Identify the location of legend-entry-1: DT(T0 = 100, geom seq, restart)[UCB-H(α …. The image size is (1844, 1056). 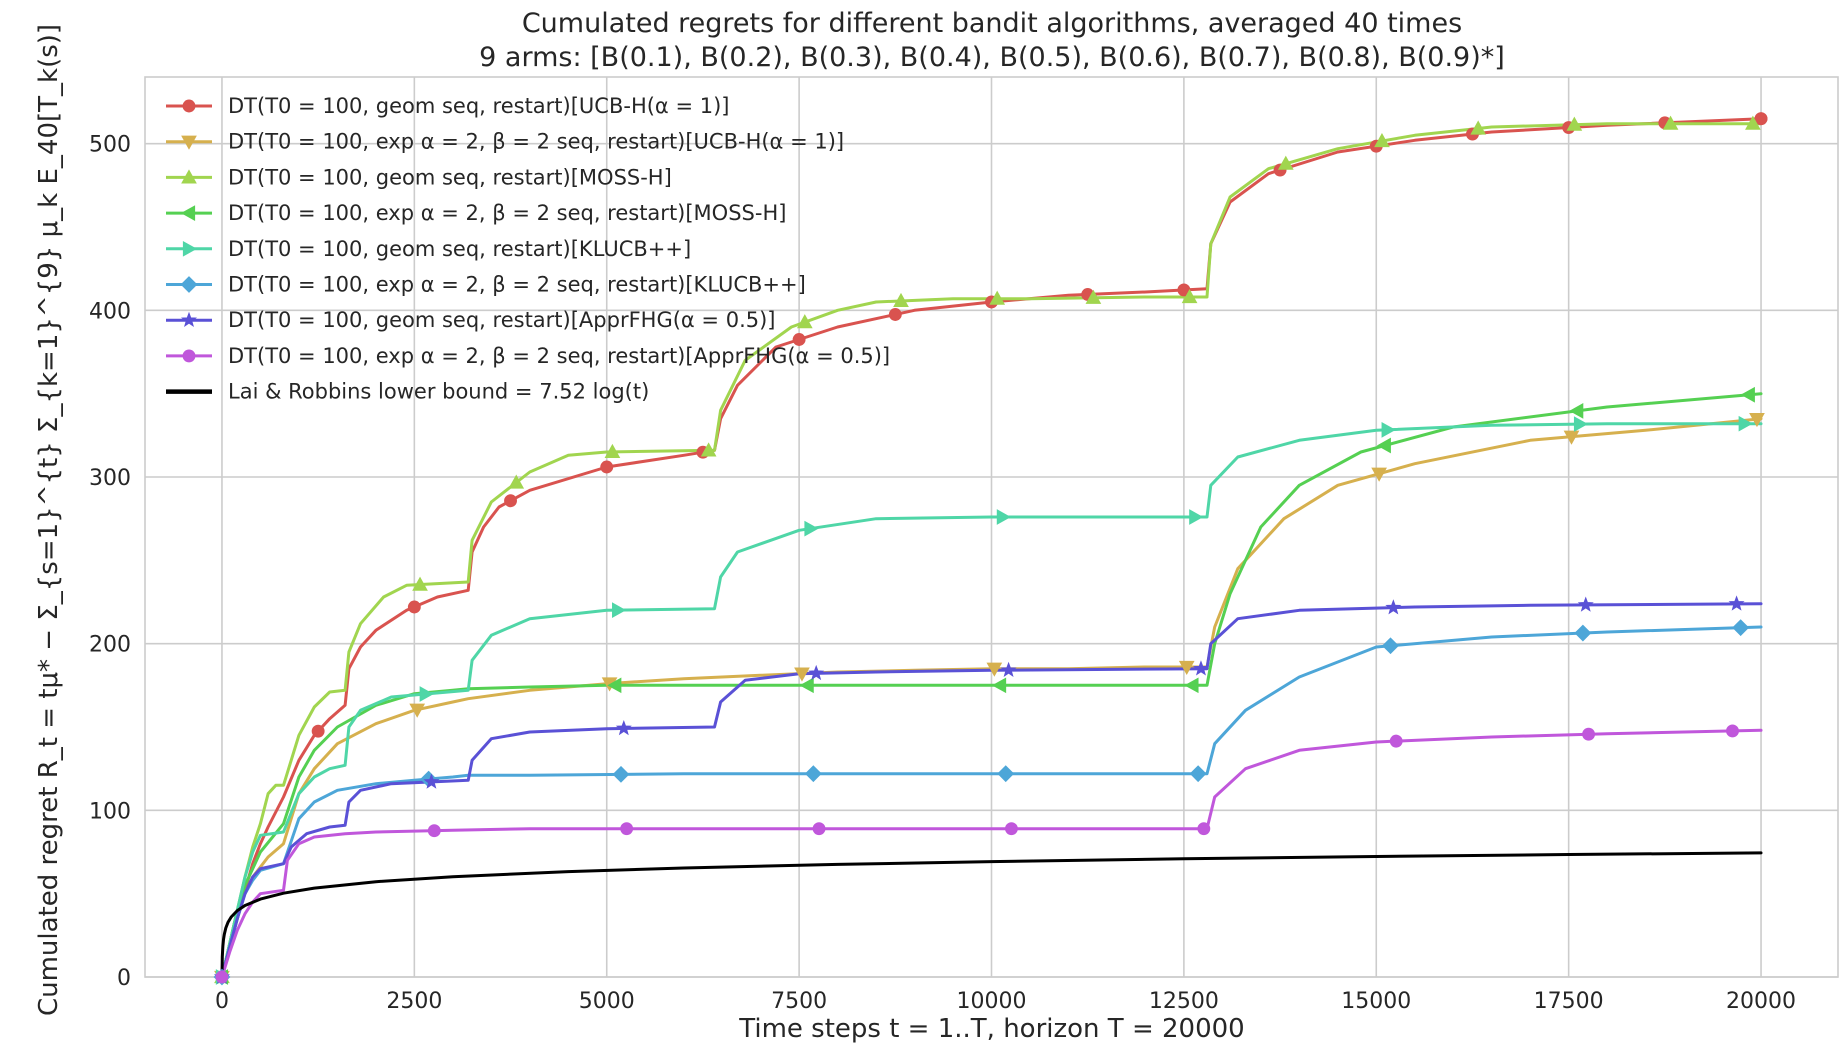
(447, 106).